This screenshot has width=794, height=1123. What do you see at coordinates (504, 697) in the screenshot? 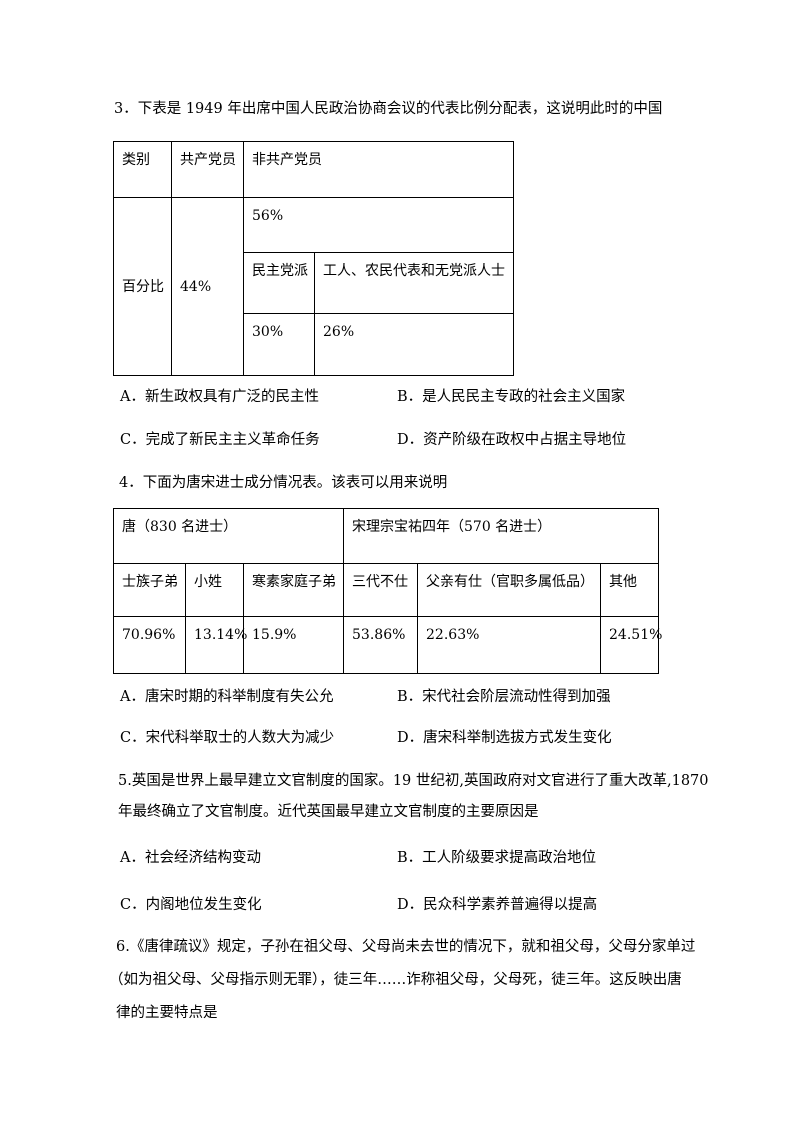
I see `q4-option-b: B．宋代社会阶层流动性得到加强` at bounding box center [504, 697].